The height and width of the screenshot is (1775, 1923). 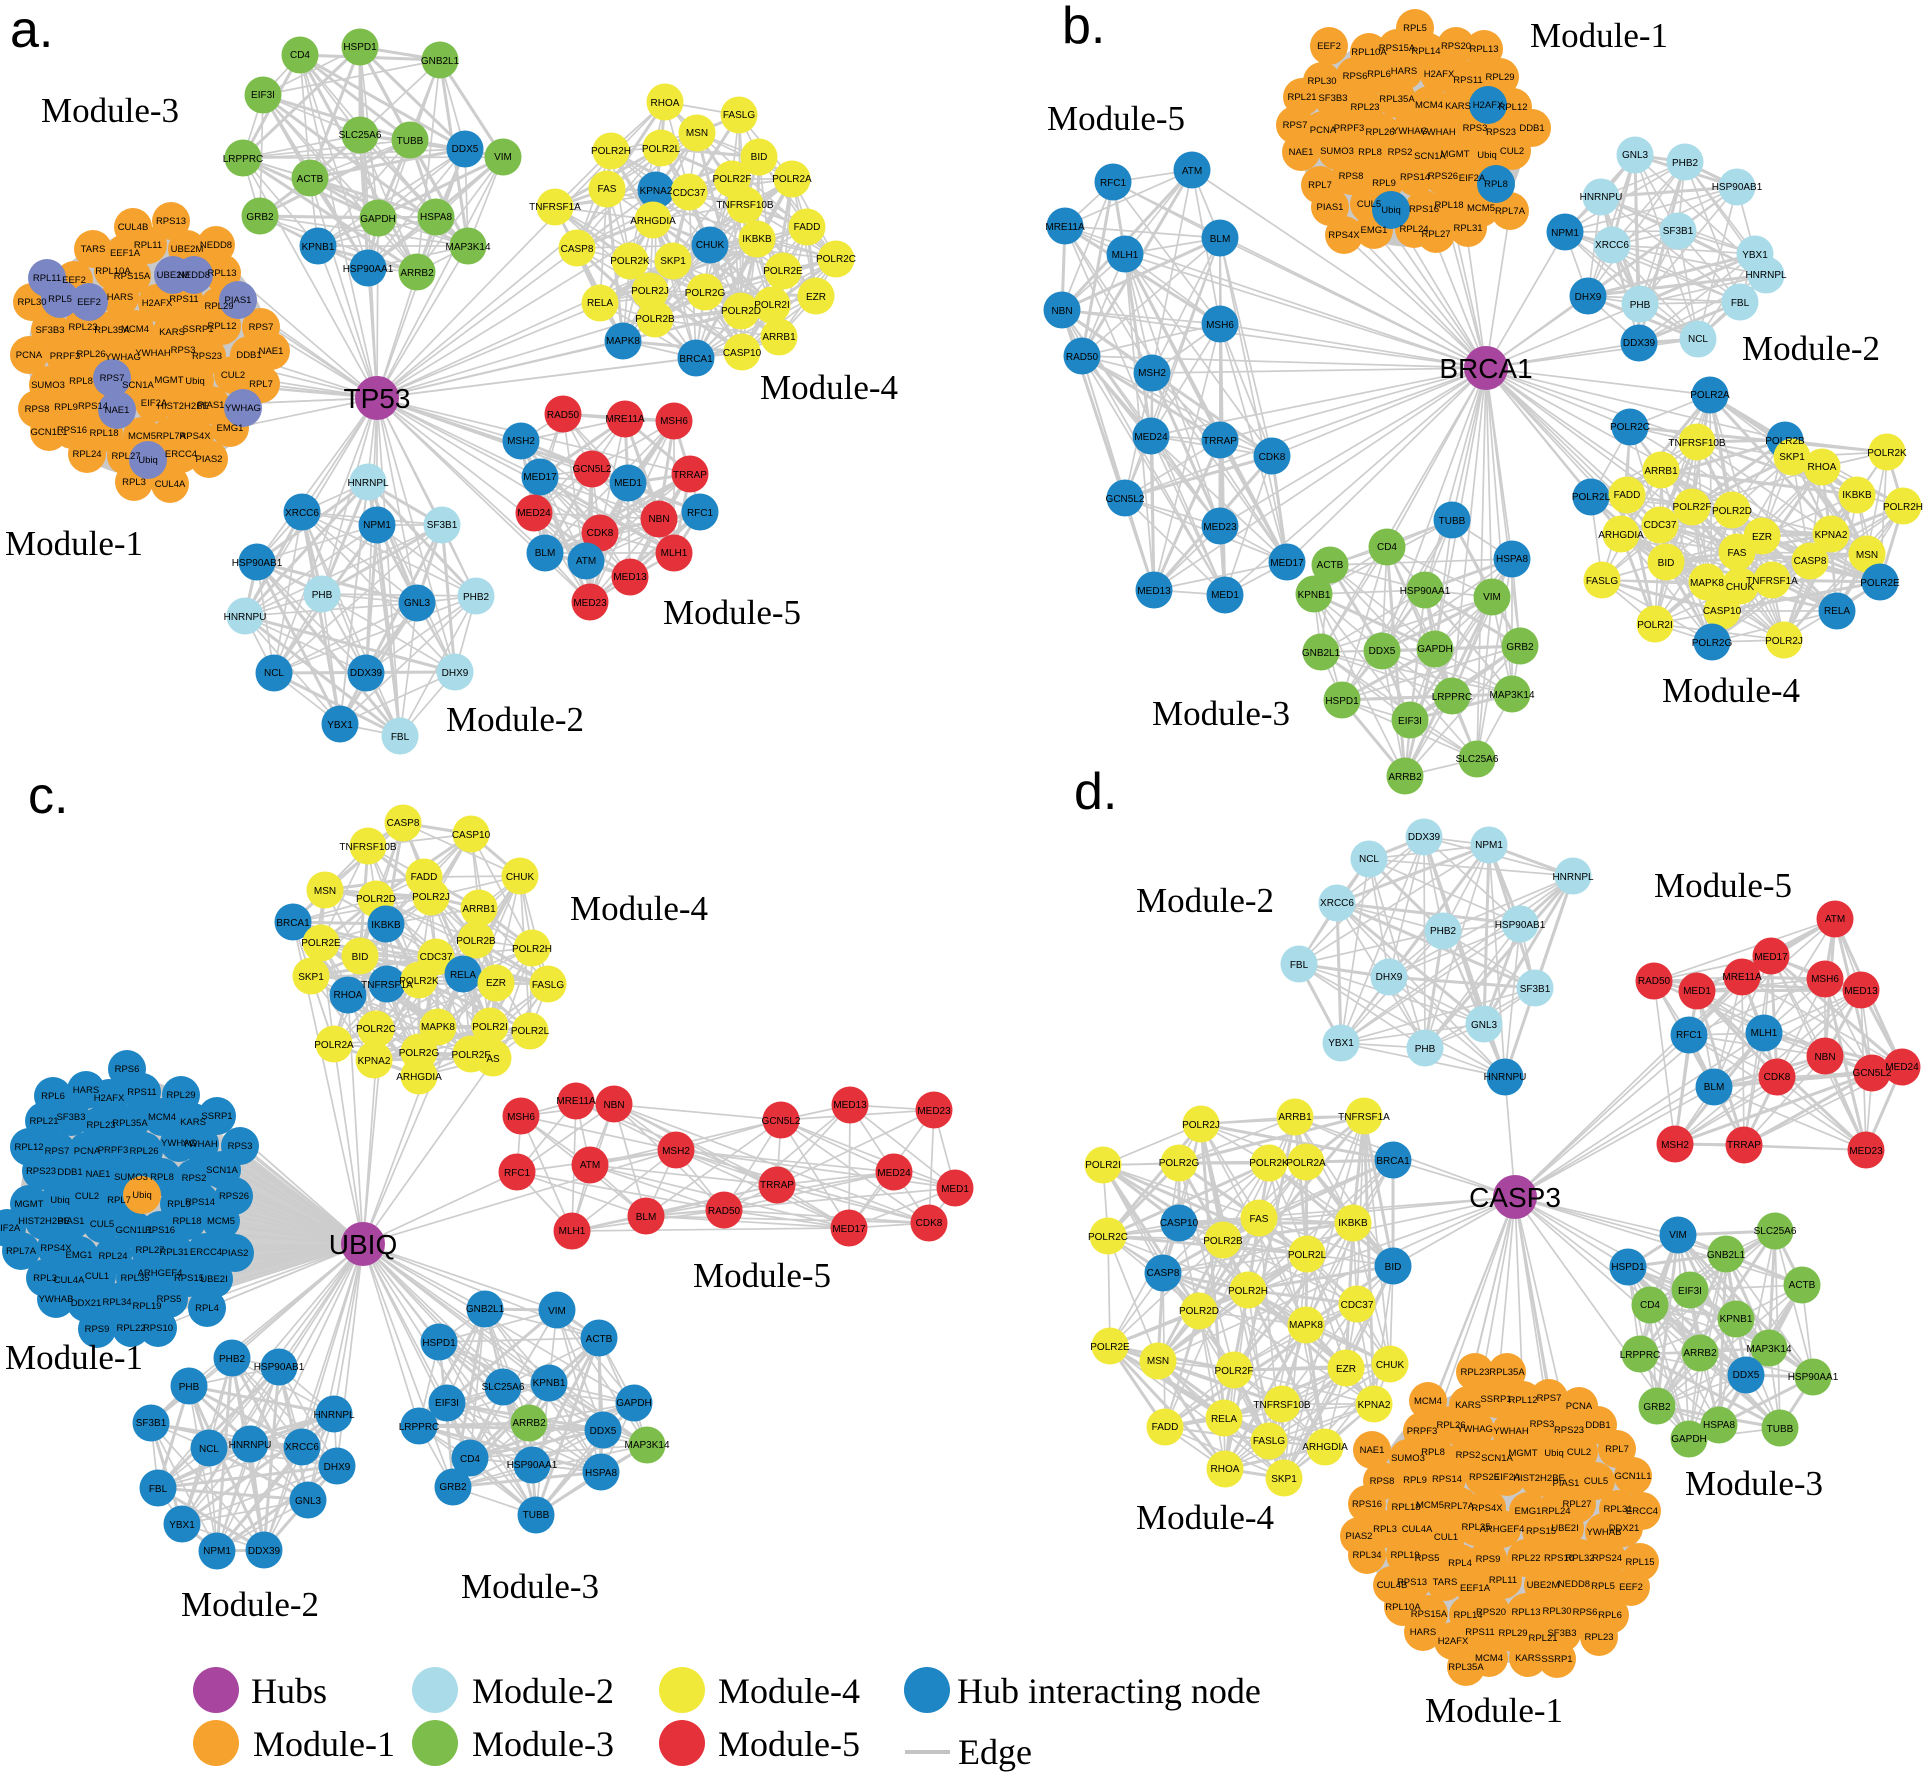 I want to click on svg-text: HNRNPU, so click(x=1601, y=197).